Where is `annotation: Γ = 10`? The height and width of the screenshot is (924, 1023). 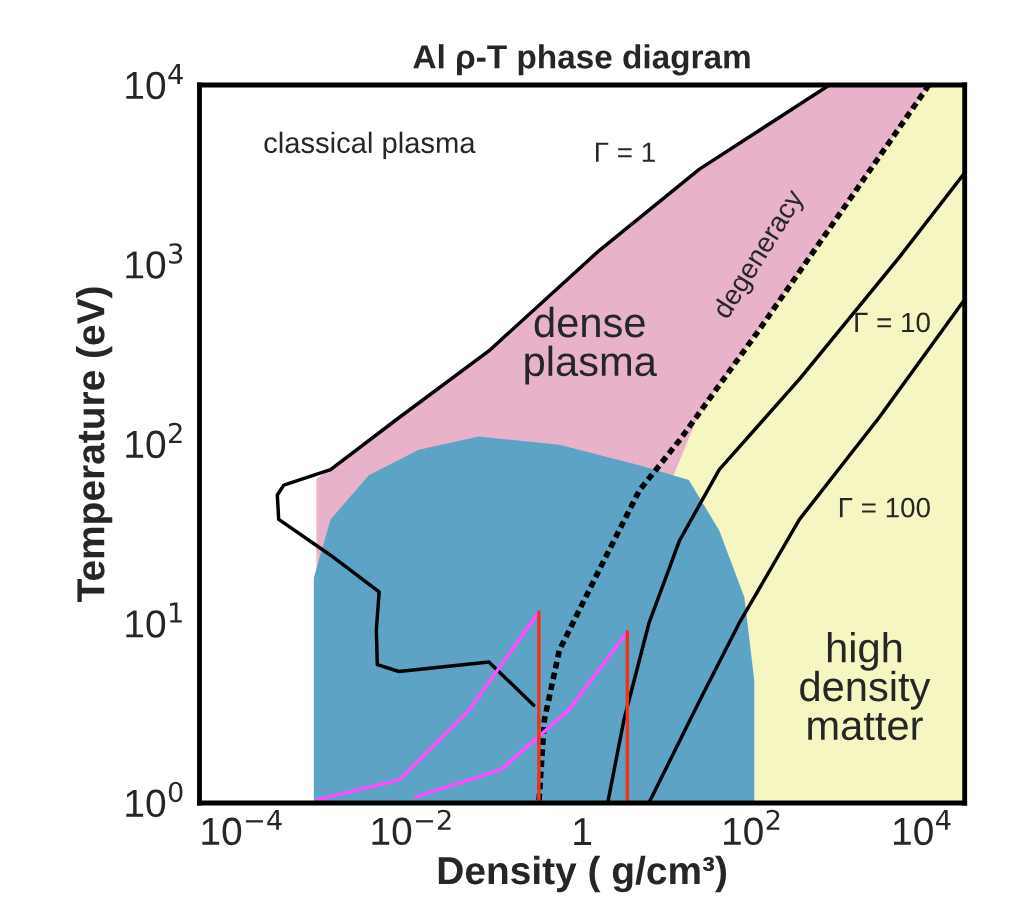
annotation: Γ = 10 is located at coordinates (892, 322).